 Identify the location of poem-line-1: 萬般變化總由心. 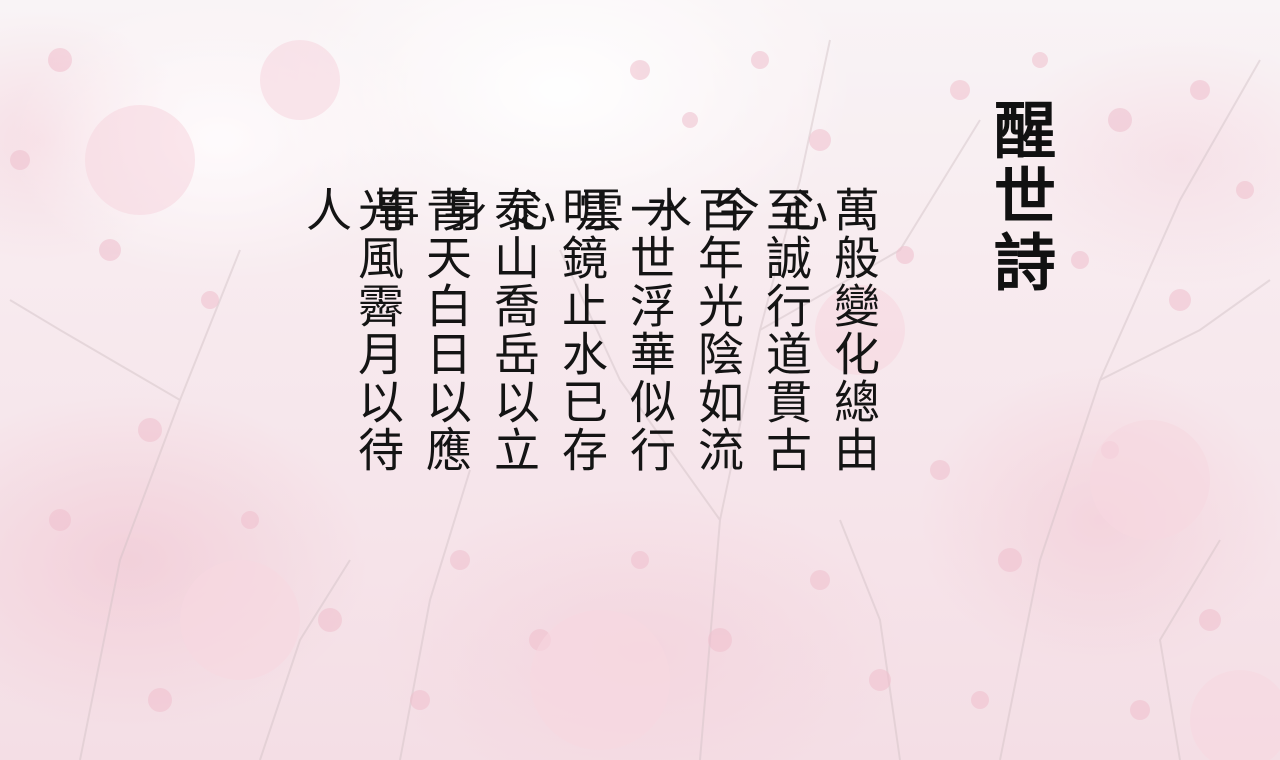
(828, 330).